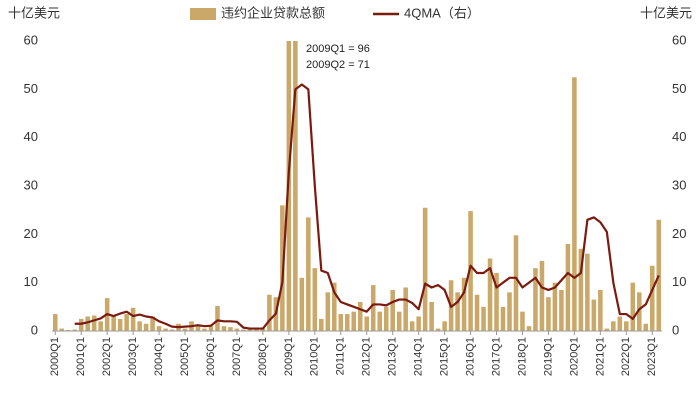  What do you see at coordinates (679, 136) in the screenshot?
I see `y2-tick-label: 40` at bounding box center [679, 136].